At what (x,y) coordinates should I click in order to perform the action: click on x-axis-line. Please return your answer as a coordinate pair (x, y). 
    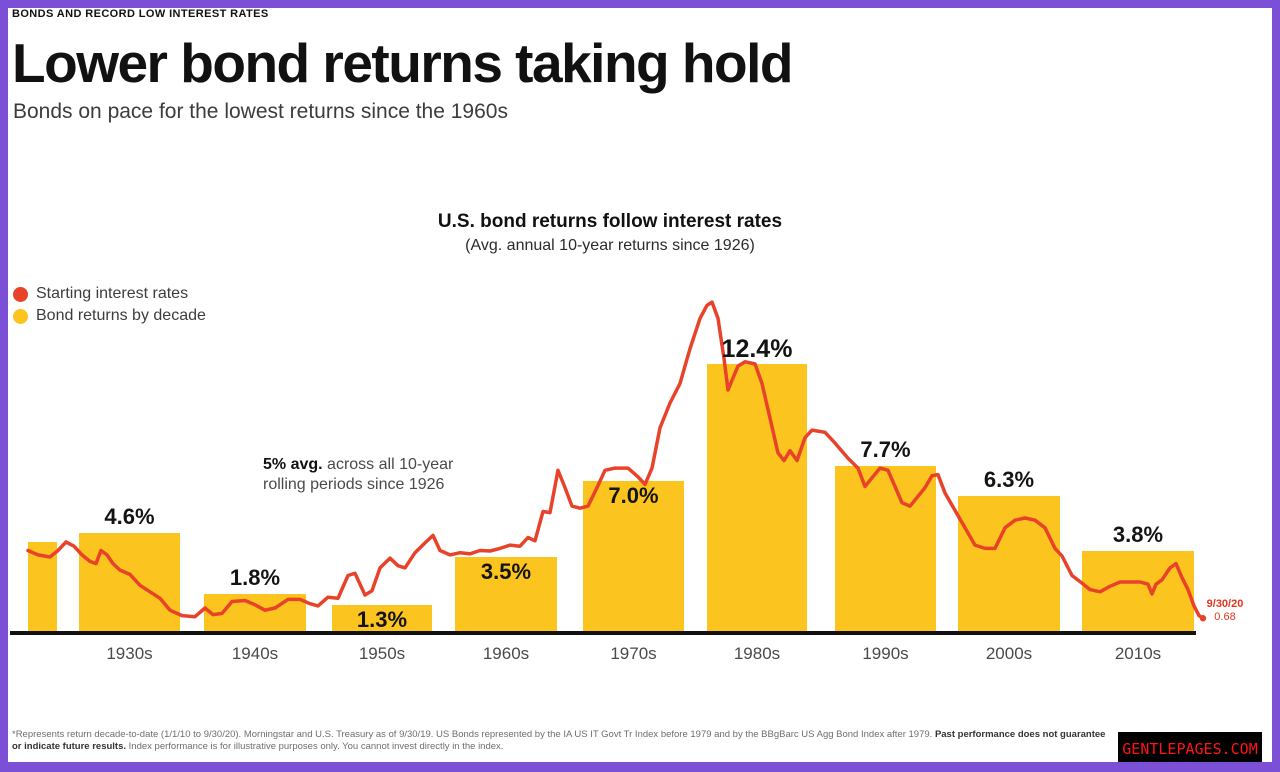
    Looking at the image, I should click on (603, 633).